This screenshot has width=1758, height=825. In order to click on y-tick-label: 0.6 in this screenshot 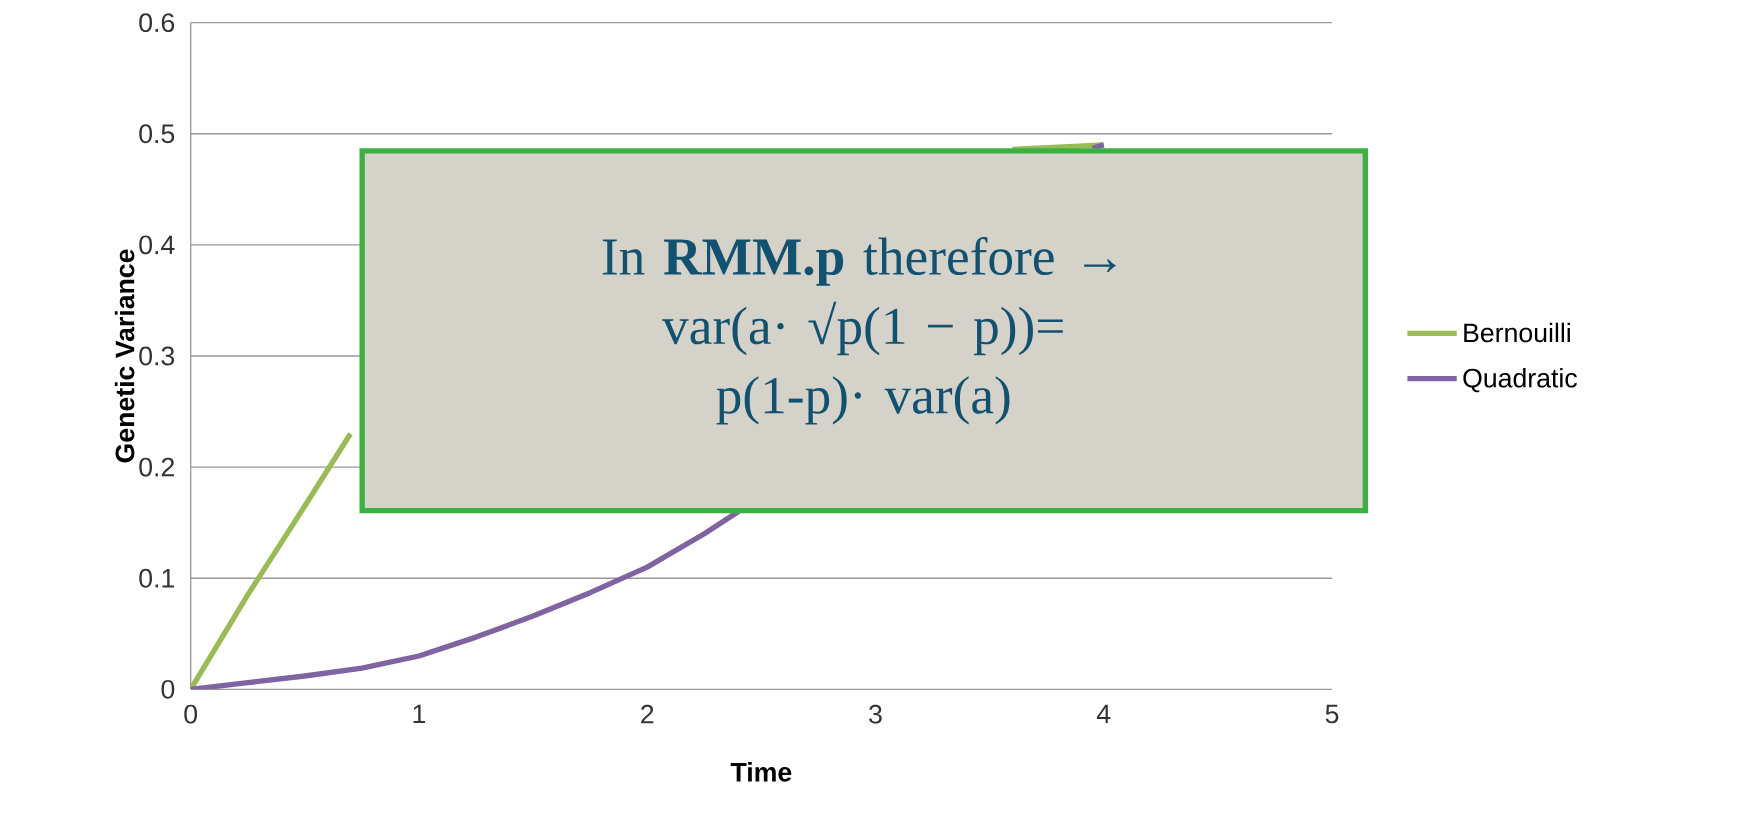, I will do `click(157, 23)`.